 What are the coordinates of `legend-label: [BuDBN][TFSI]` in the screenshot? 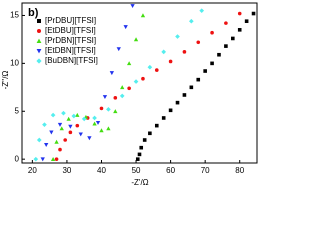 It's located at (71, 60).